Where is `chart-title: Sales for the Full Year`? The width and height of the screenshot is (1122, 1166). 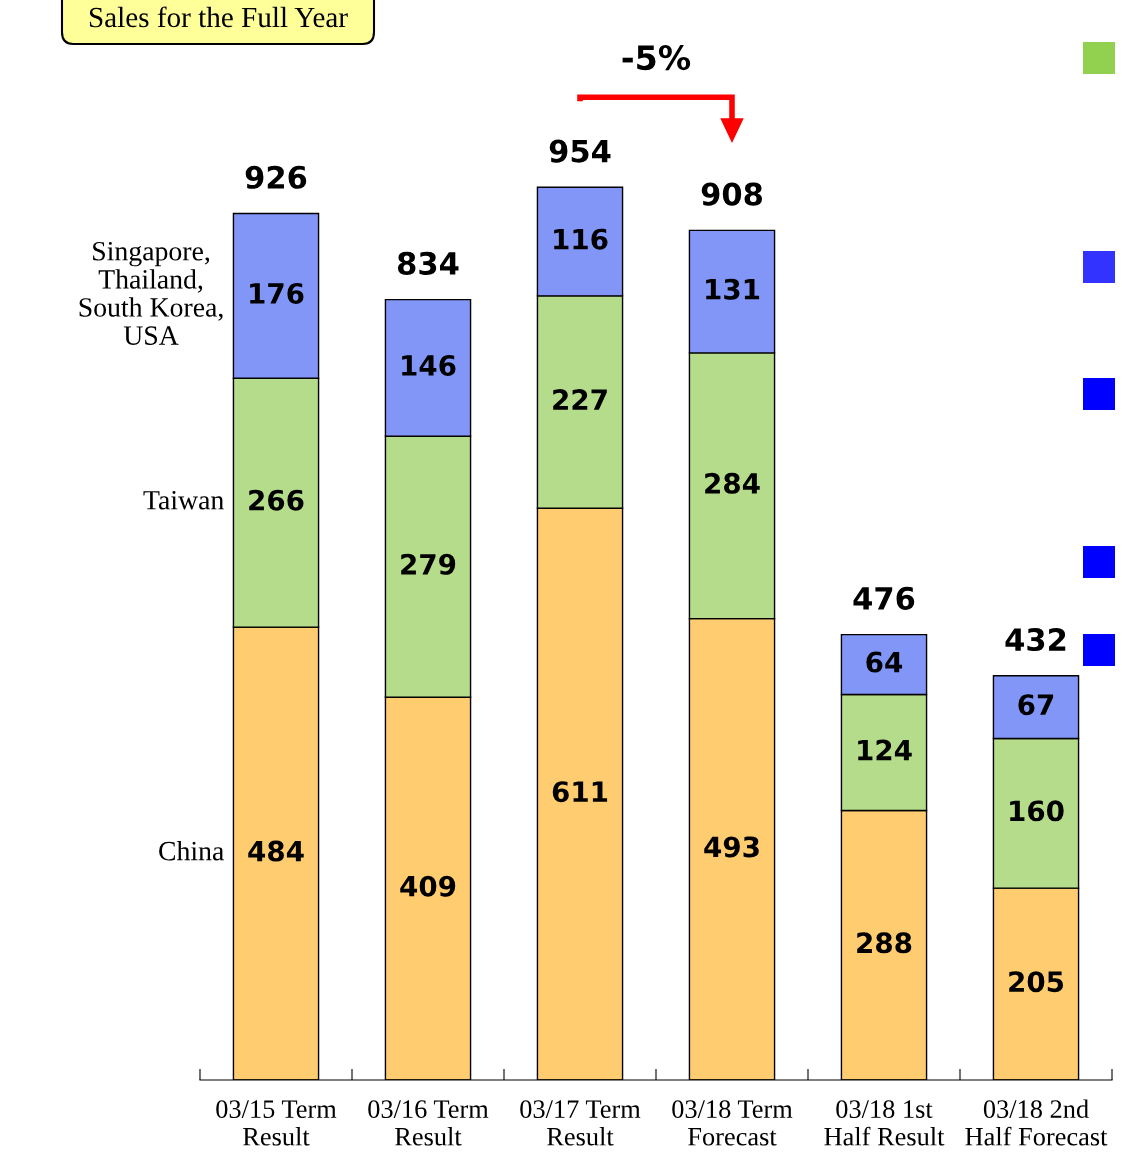
chart-title: Sales for the Full Year is located at coordinates (218, 17).